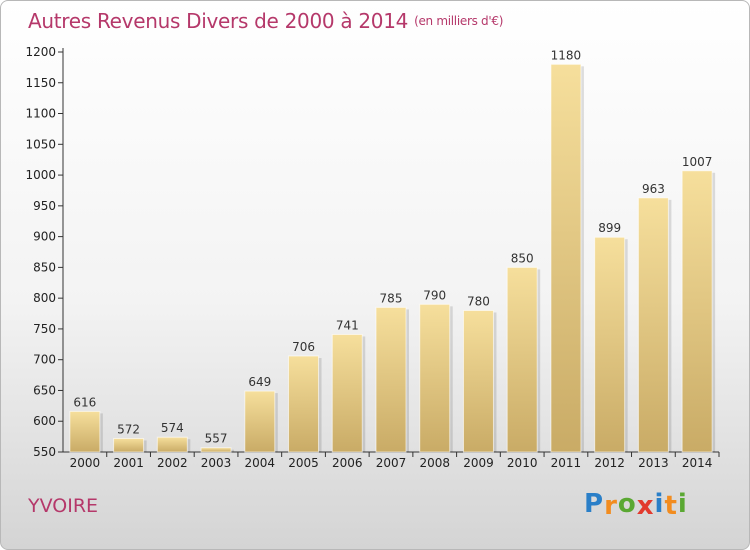 The height and width of the screenshot is (550, 750). What do you see at coordinates (671, 506) in the screenshot?
I see `logo-letter: t` at bounding box center [671, 506].